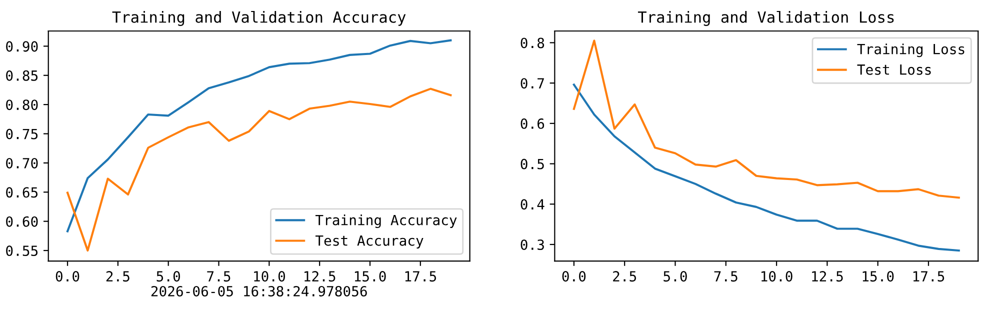 The image size is (987, 310). What do you see at coordinates (532, 164) in the screenshot?
I see `y-tick-label: 0.5` at bounding box center [532, 164].